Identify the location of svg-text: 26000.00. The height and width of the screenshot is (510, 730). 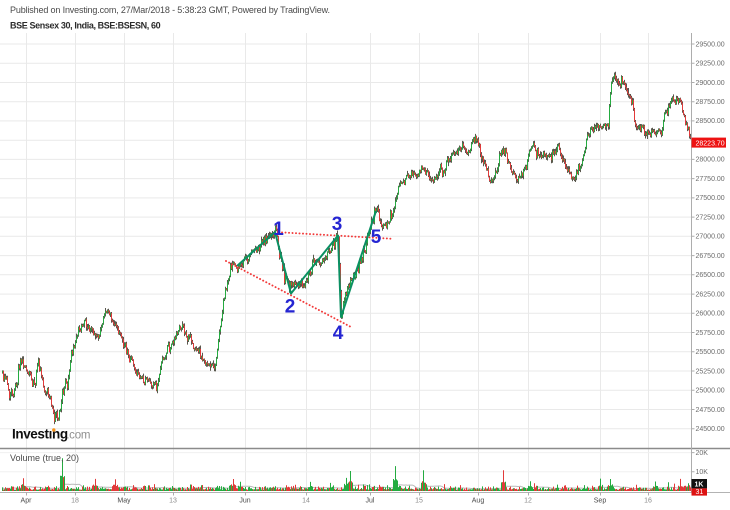
(710, 314).